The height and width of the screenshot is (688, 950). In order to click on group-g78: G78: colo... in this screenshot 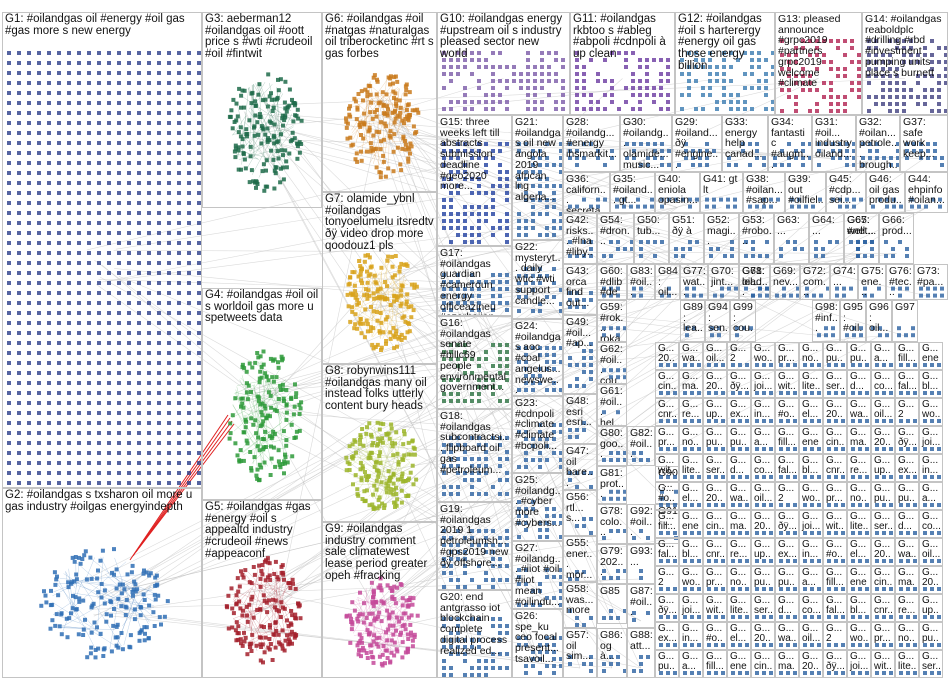, I will do `click(612, 524)`.